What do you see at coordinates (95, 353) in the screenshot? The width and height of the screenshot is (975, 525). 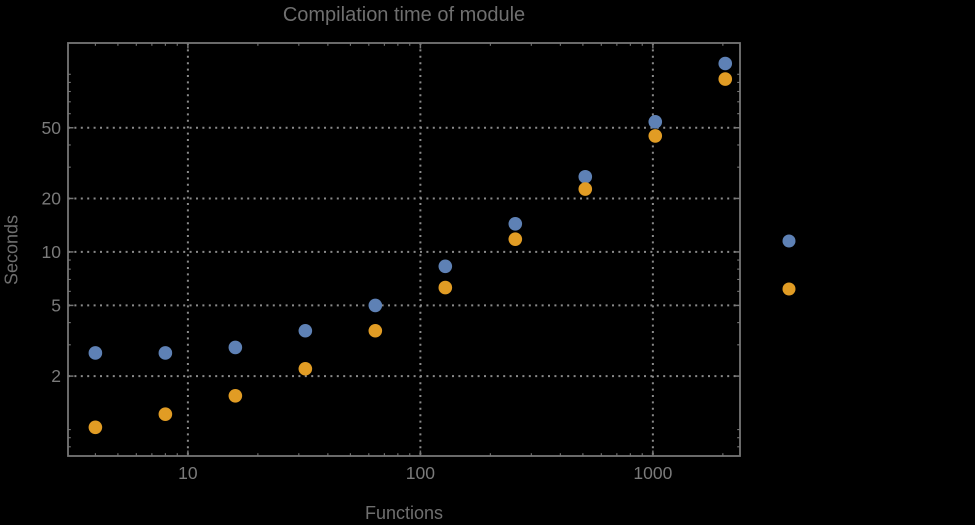 I see `data-point-series-1-blue-x4` at bounding box center [95, 353].